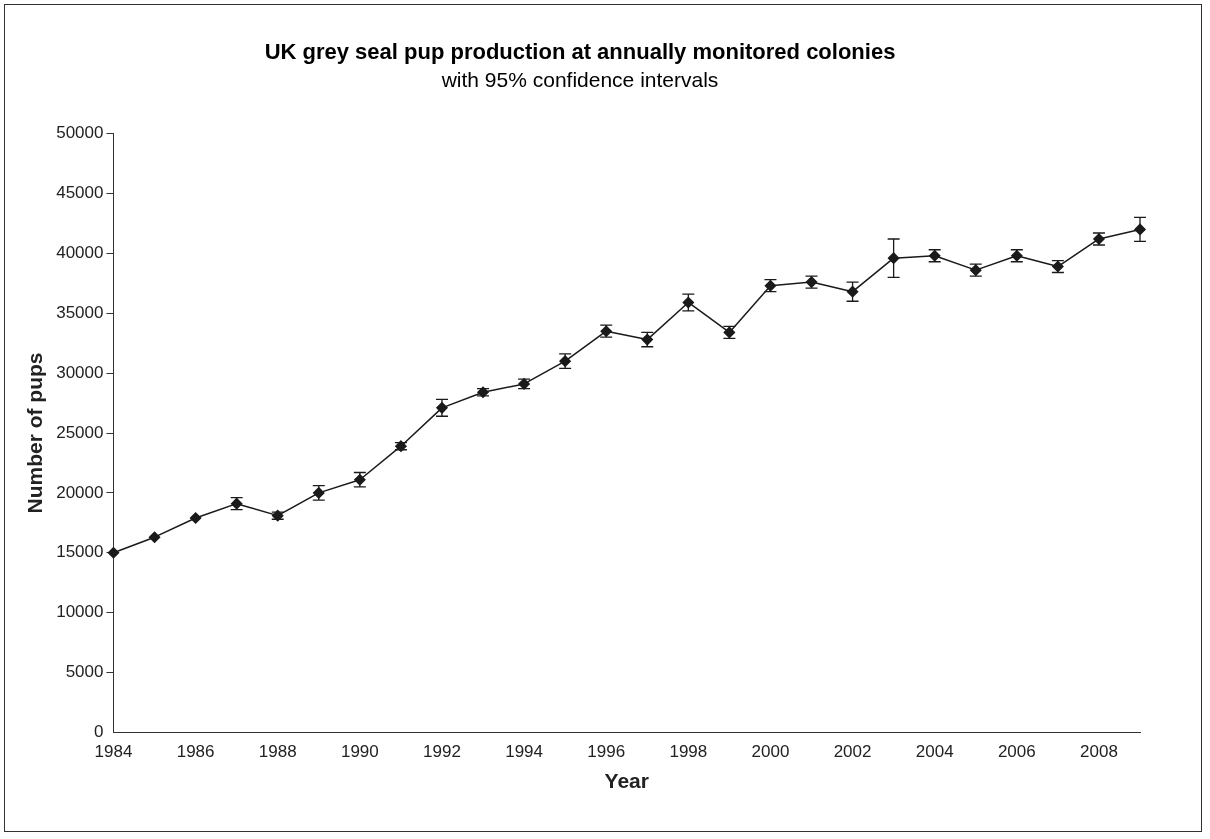 The height and width of the screenshot is (839, 1210). Describe the element at coordinates (80, 372) in the screenshot. I see `y-tick-label: 30000` at that location.